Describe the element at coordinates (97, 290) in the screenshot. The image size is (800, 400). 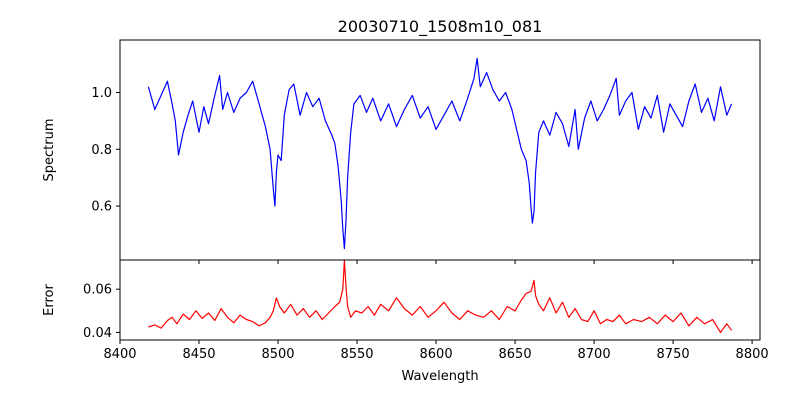
I see `error-y-tick-label: 0.06` at that location.